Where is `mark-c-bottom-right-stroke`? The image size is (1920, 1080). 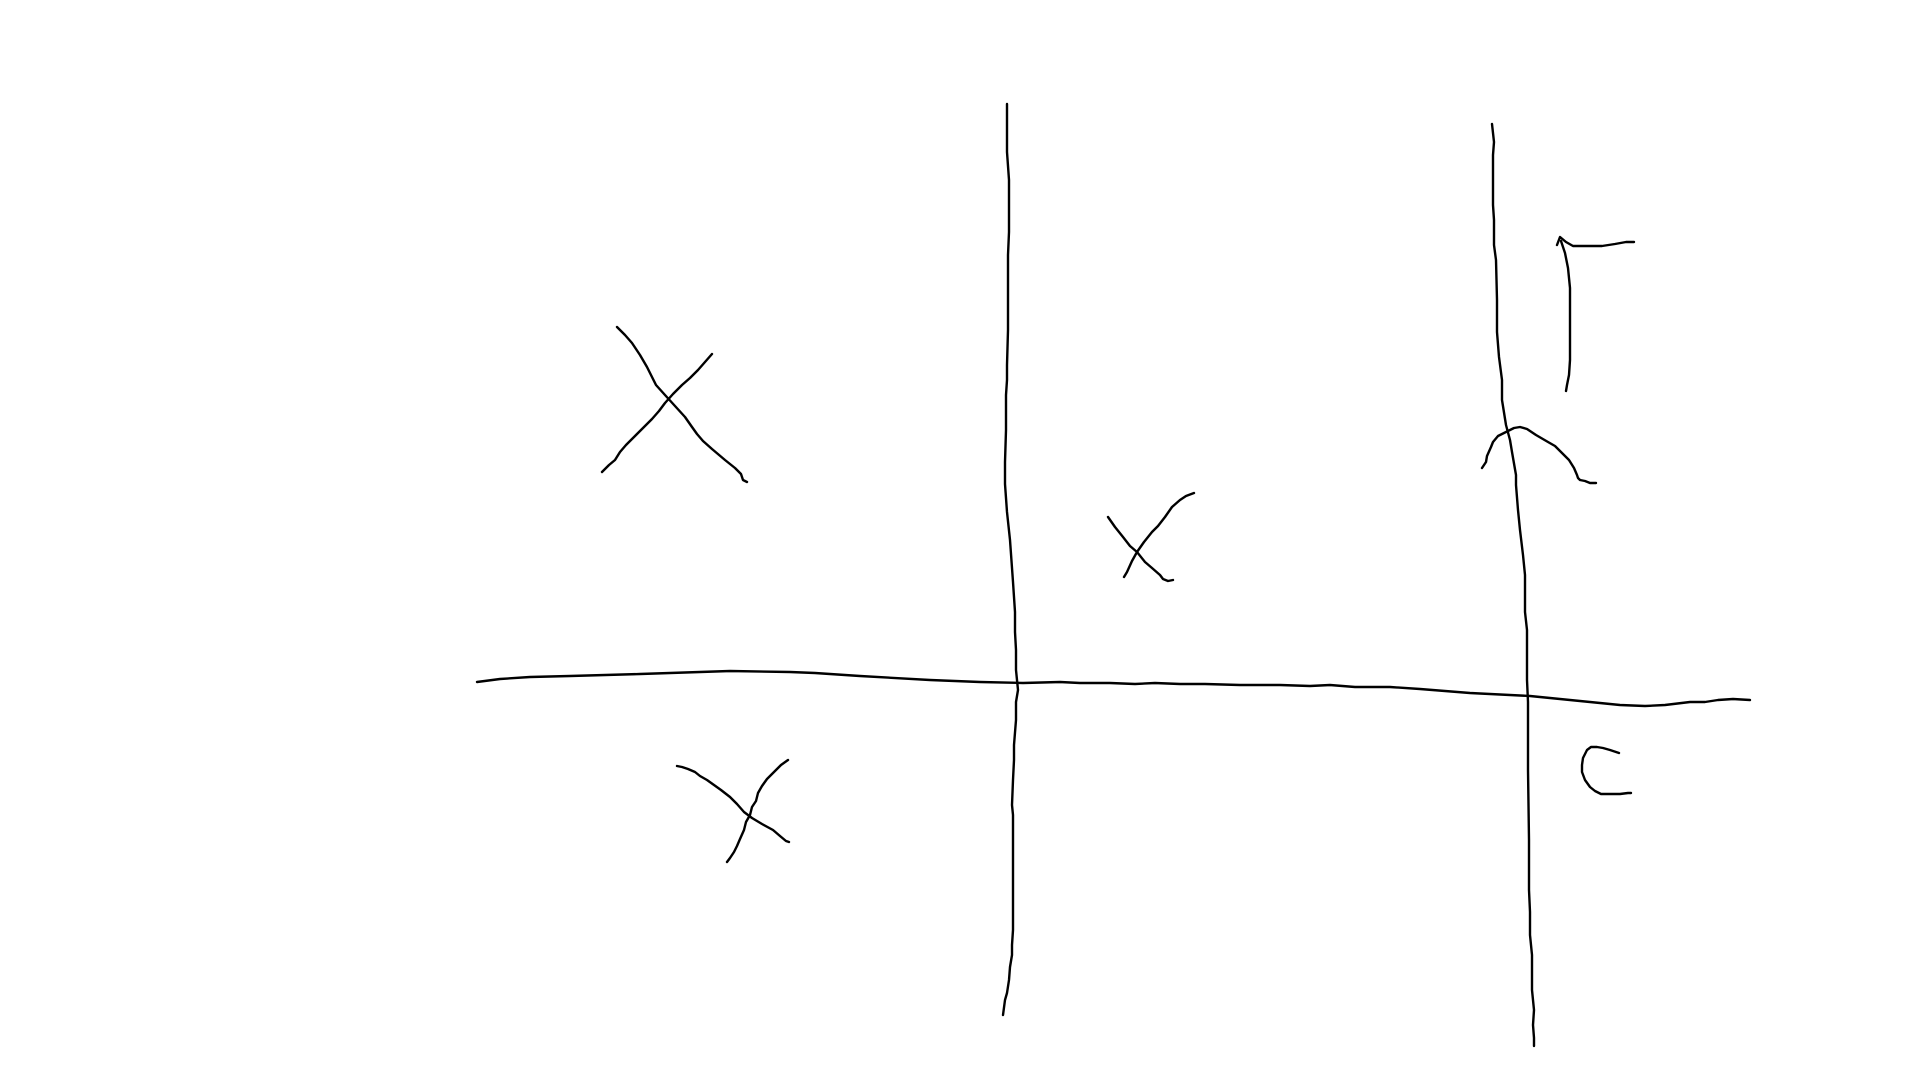
mark-c-bottom-right-stroke is located at coordinates (1606, 770).